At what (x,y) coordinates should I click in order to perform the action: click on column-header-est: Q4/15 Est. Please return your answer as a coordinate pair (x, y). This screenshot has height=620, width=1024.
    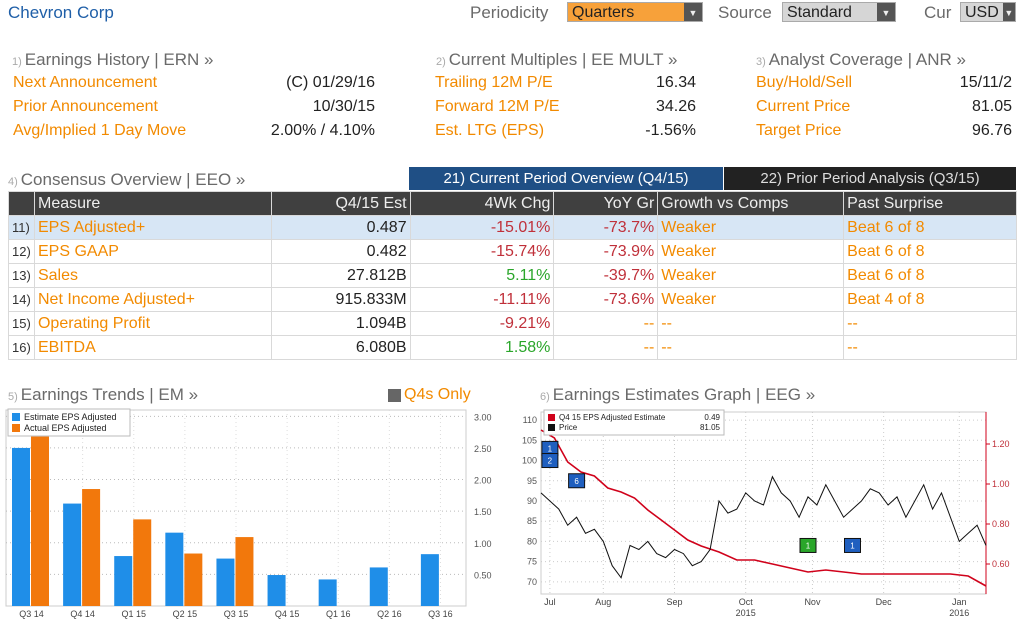
    Looking at the image, I should click on (340, 203).